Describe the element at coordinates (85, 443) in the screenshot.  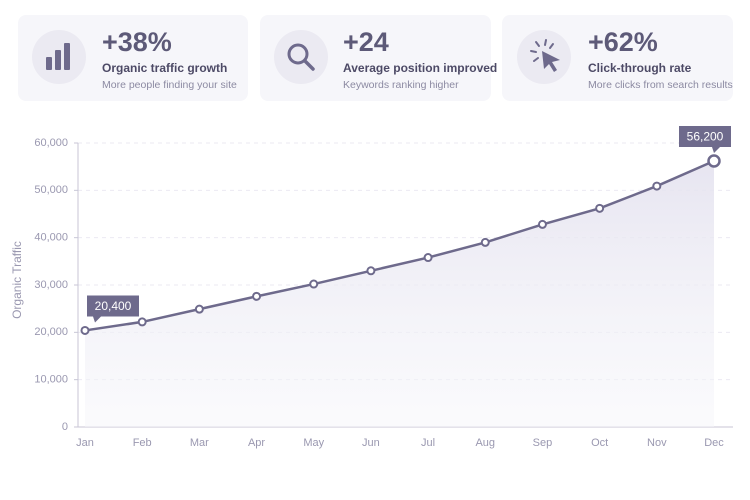
I see `x-tick-label: Jan` at that location.